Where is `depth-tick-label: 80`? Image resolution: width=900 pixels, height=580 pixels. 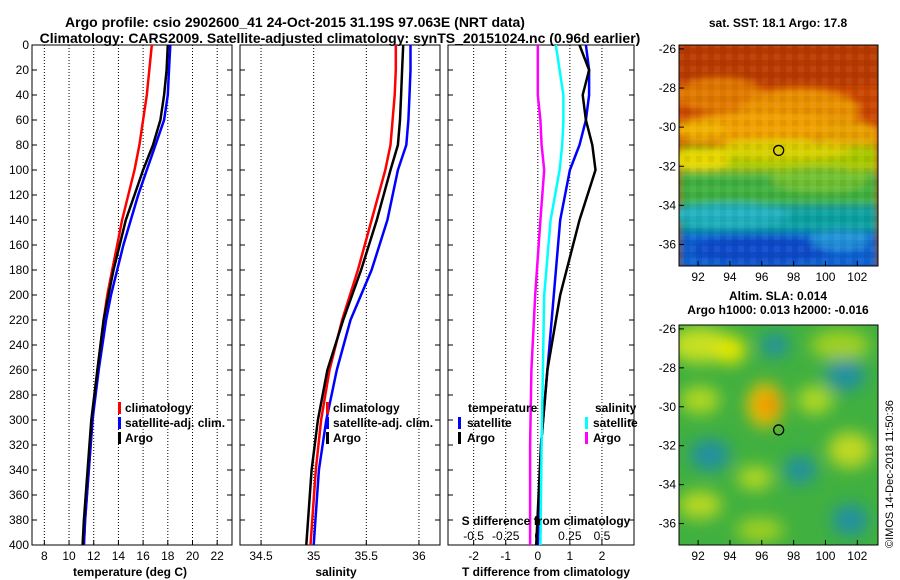 depth-tick-label: 80 is located at coordinates (23, 145).